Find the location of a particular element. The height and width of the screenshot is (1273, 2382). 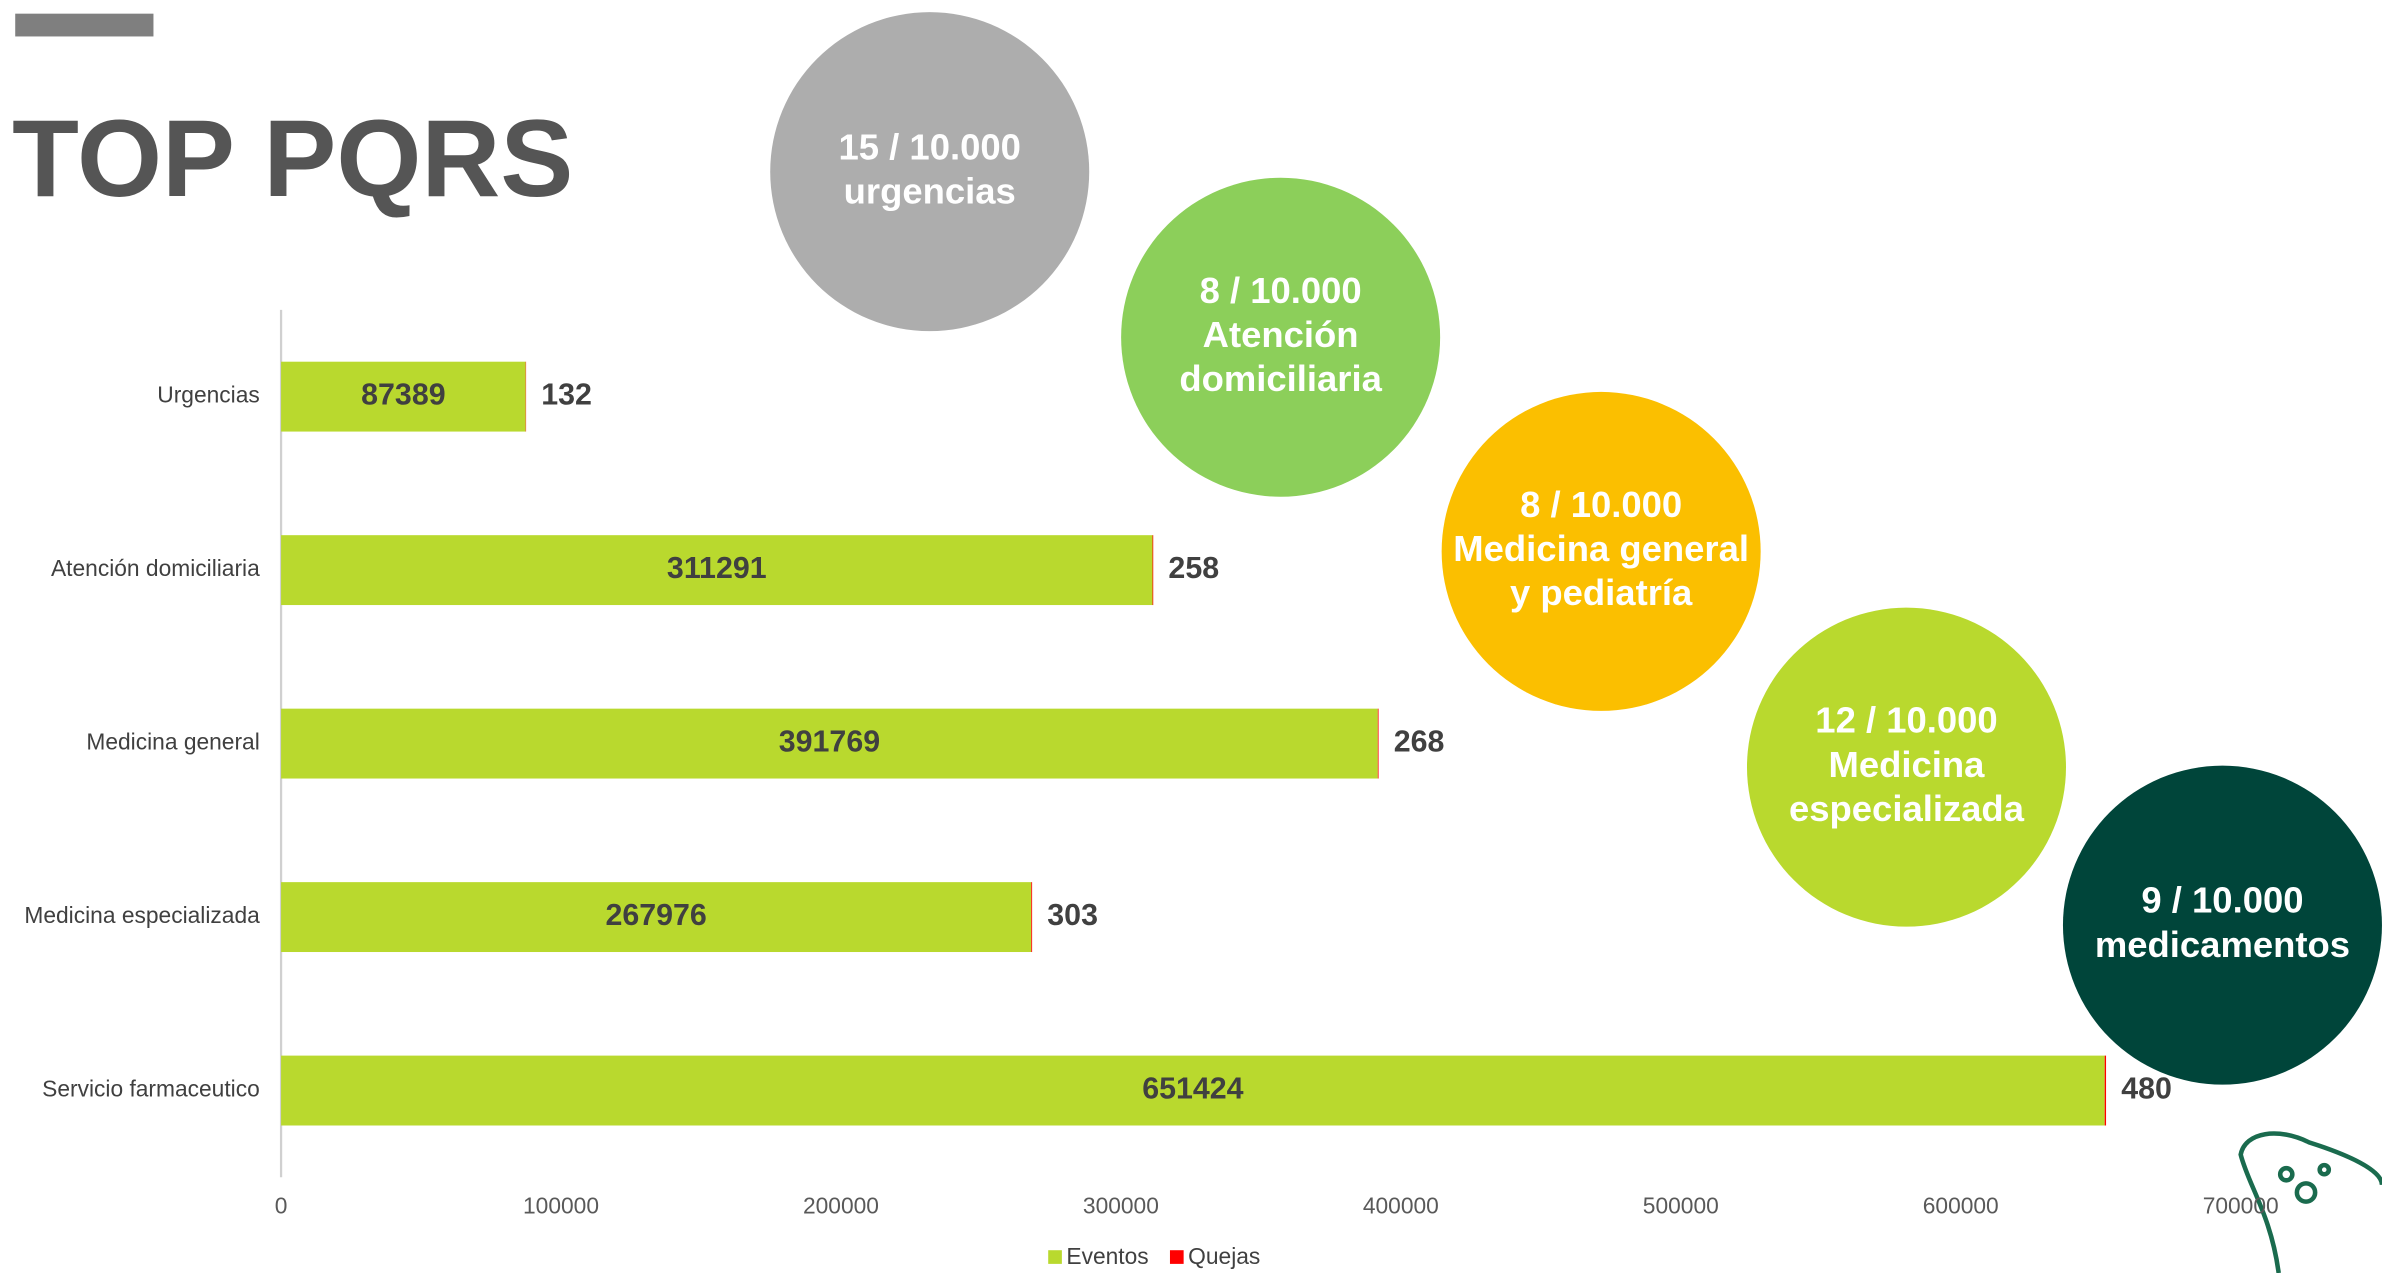

bar-value-label: 391769 is located at coordinates (829, 742).